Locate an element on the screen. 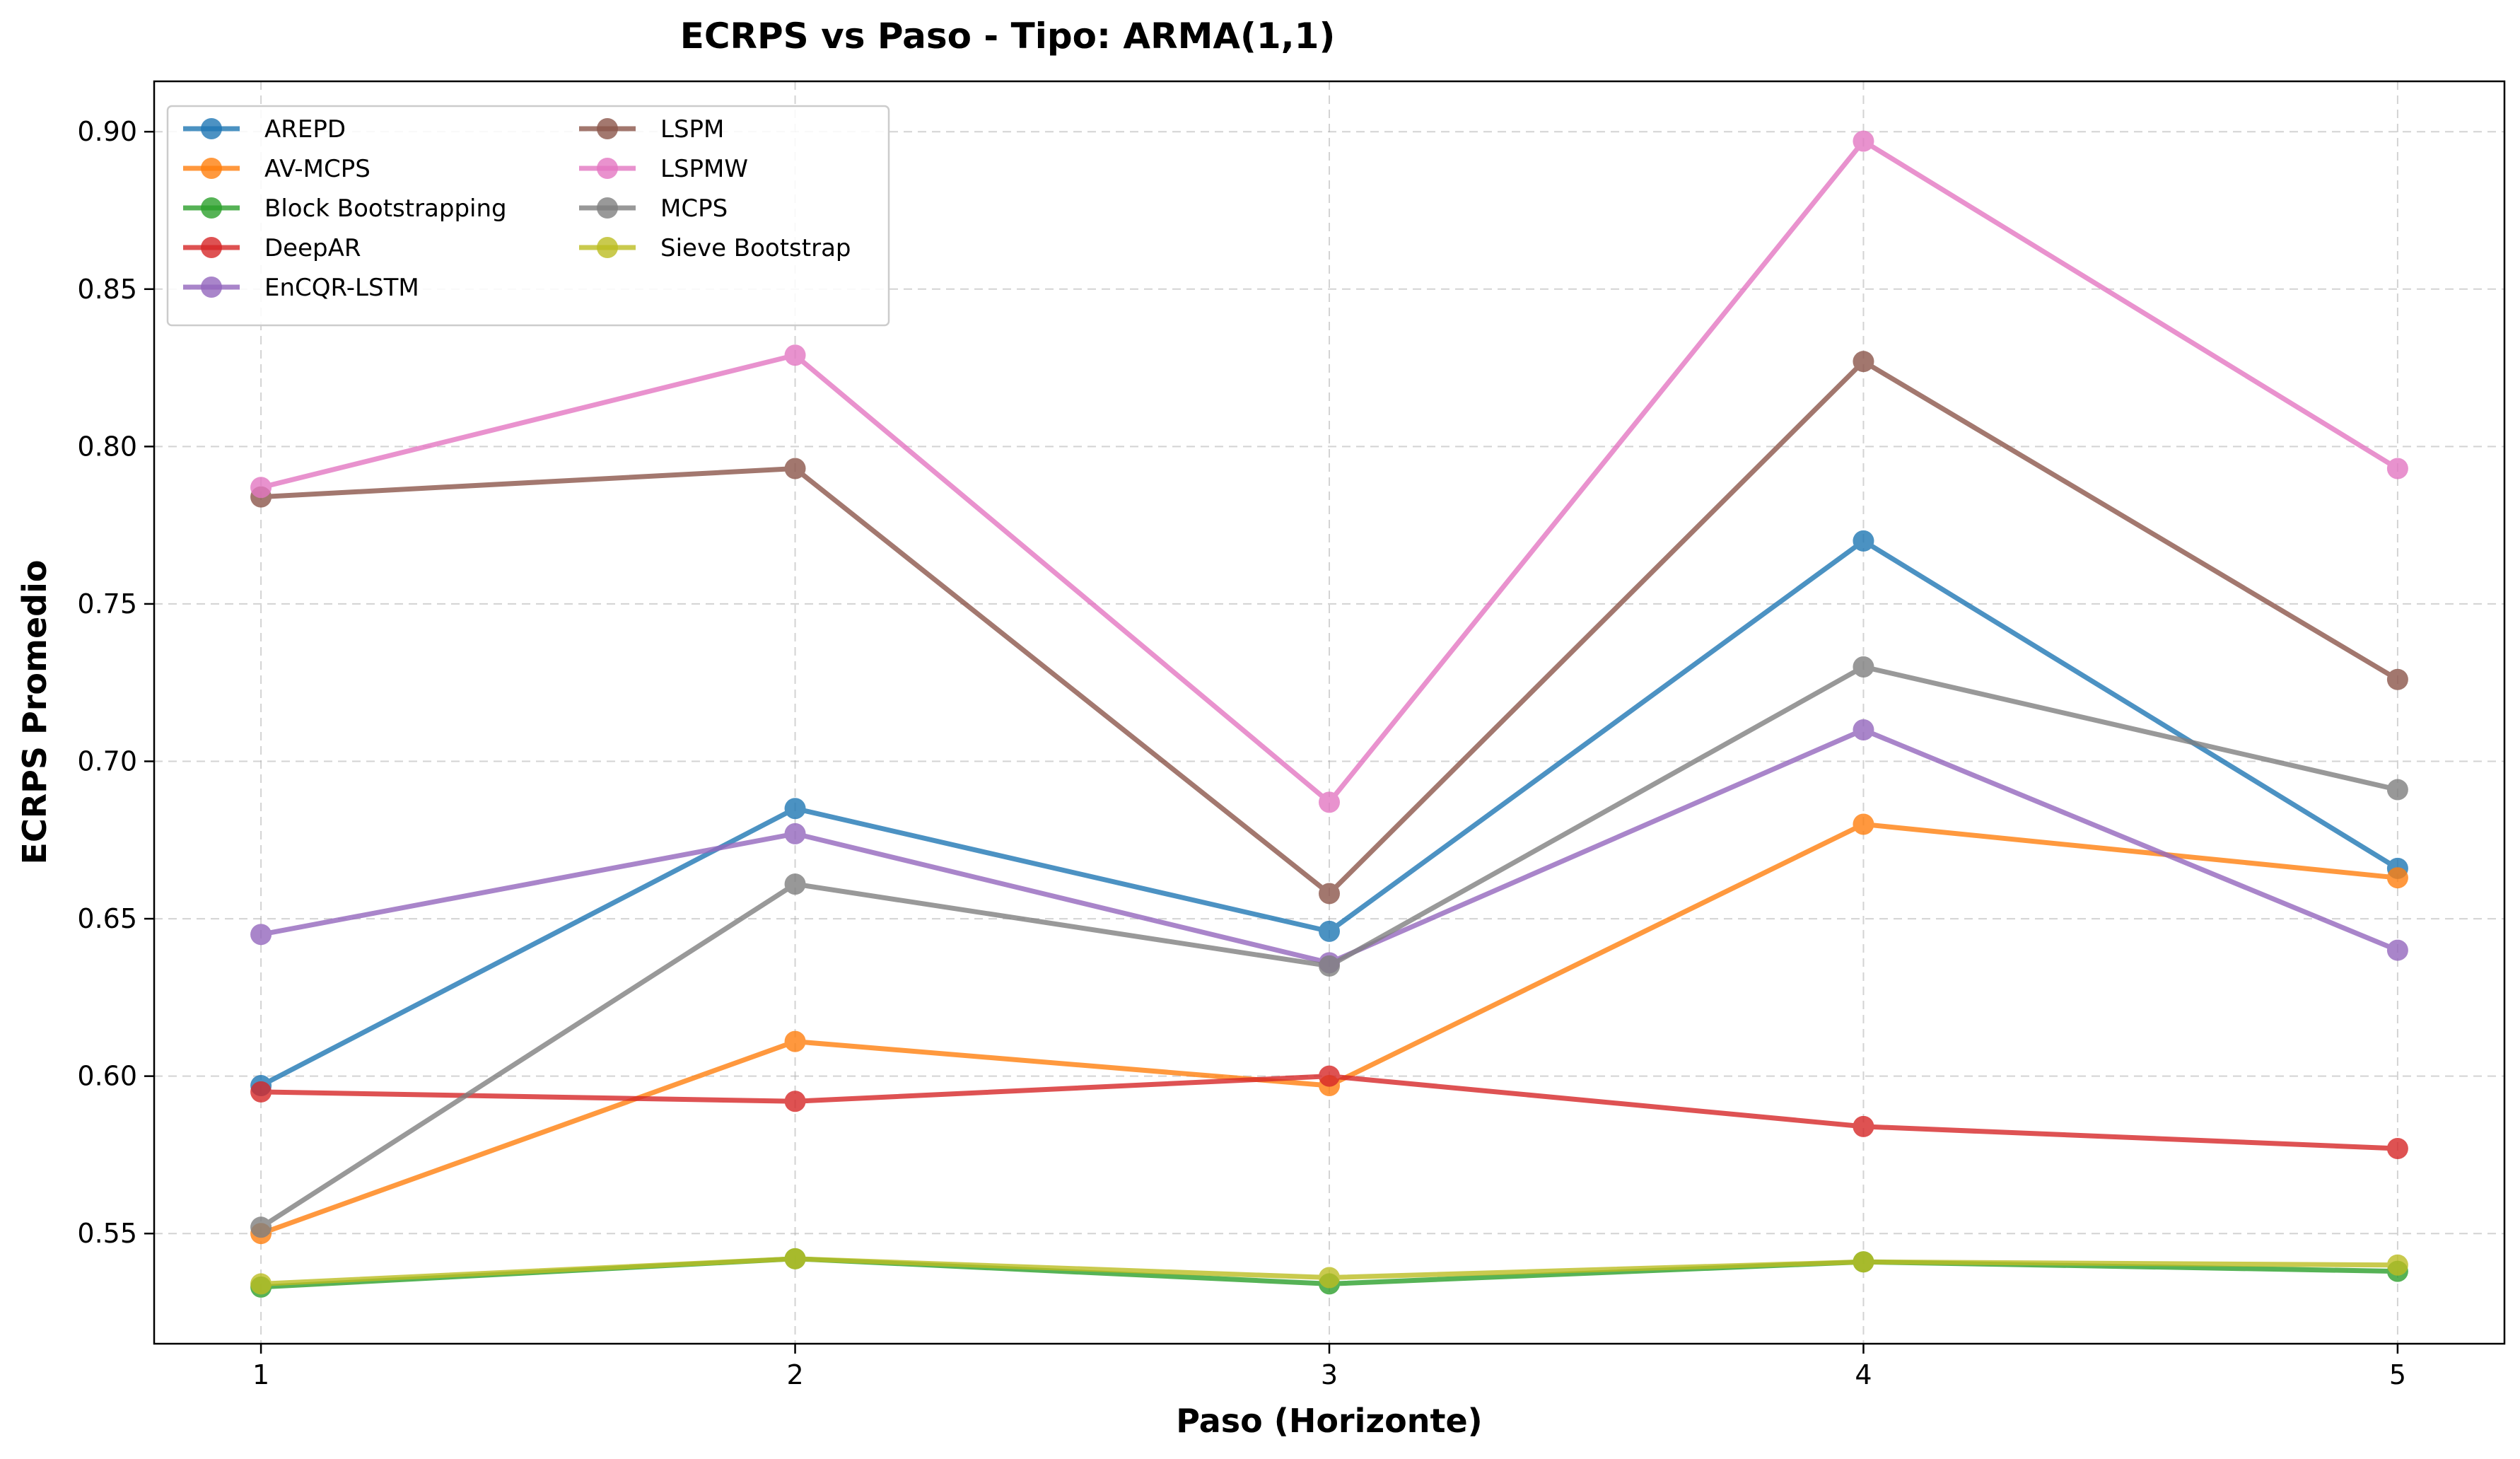 This screenshot has height=1459, width=2520. y-axis-label: ECRPS Promedio is located at coordinates (35, 712).